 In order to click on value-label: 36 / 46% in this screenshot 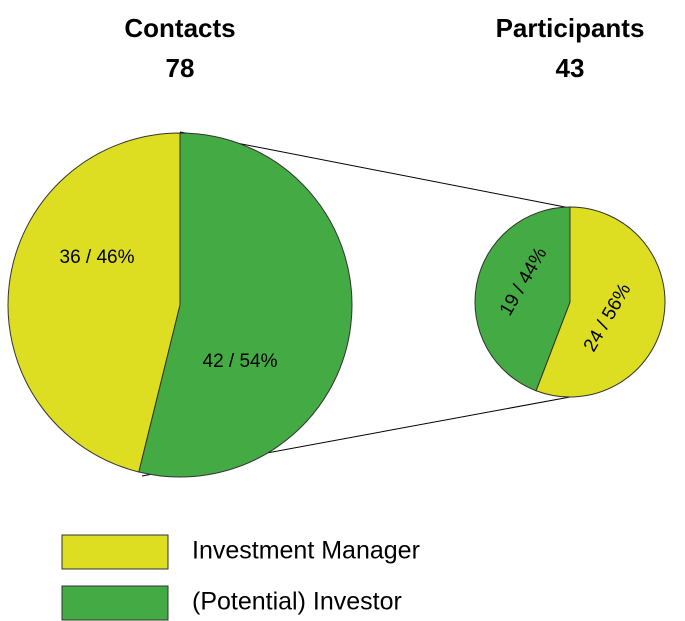, I will do `click(97, 257)`.